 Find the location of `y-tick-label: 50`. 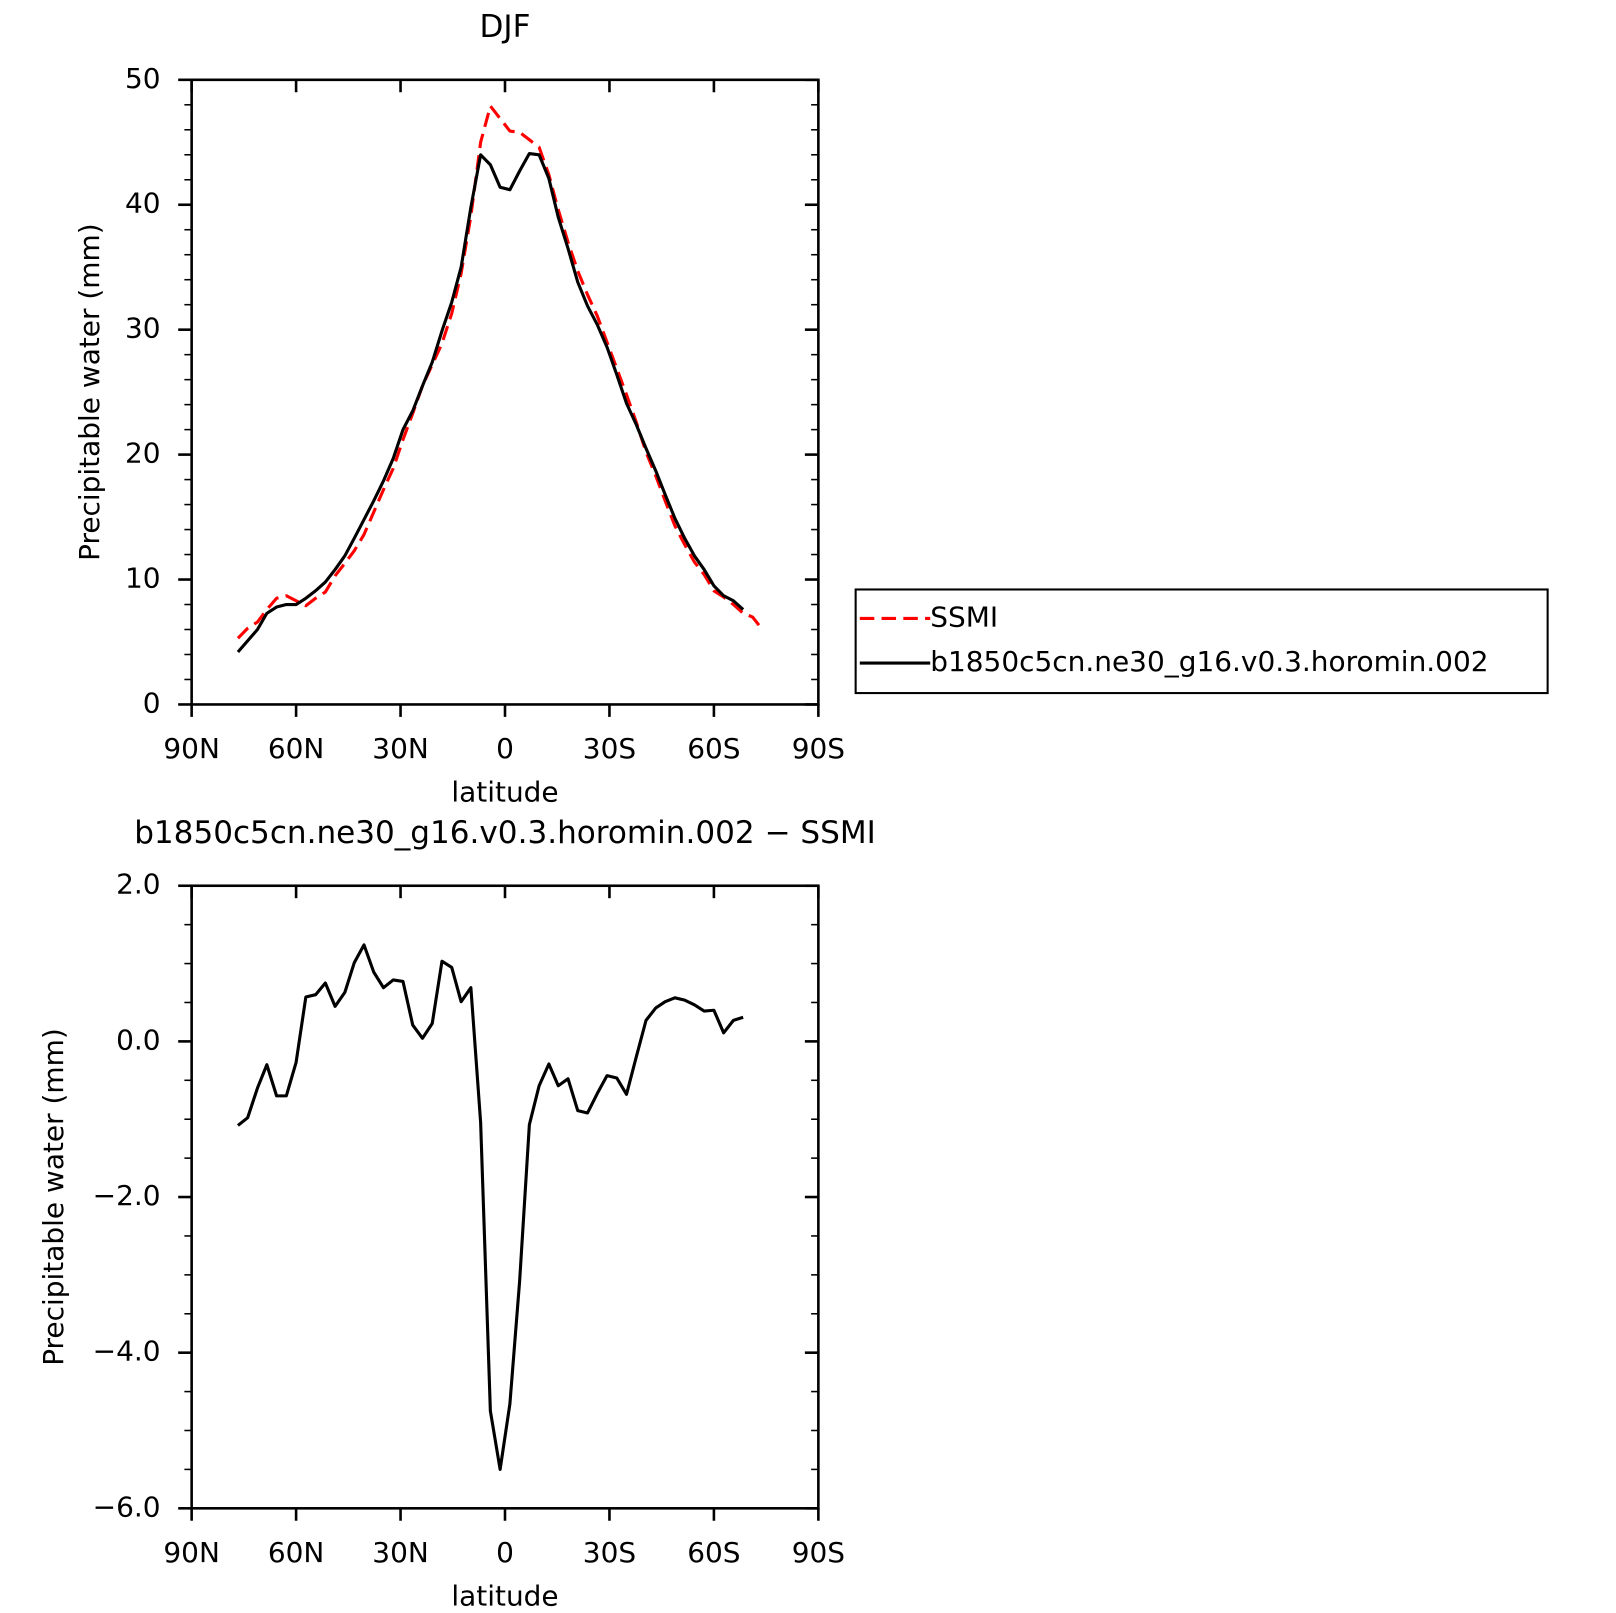

y-tick-label: 50 is located at coordinates (143, 78).